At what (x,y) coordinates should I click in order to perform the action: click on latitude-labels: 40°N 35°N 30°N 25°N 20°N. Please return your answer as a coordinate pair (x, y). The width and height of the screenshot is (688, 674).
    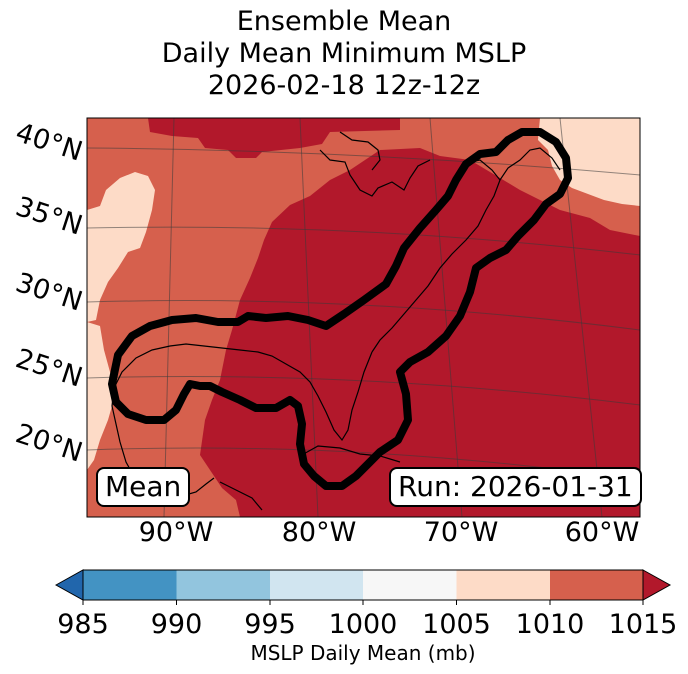
    Looking at the image, I should click on (49, 293).